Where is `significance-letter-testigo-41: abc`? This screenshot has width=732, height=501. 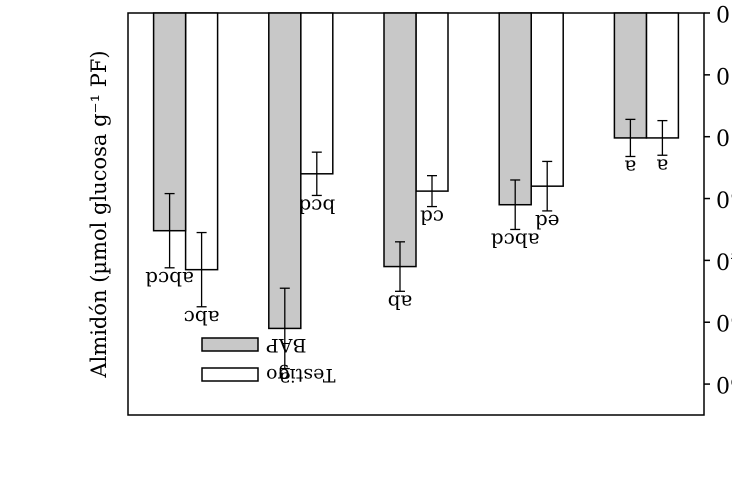 significance-letter-testigo-41: abc is located at coordinates (202, 318).